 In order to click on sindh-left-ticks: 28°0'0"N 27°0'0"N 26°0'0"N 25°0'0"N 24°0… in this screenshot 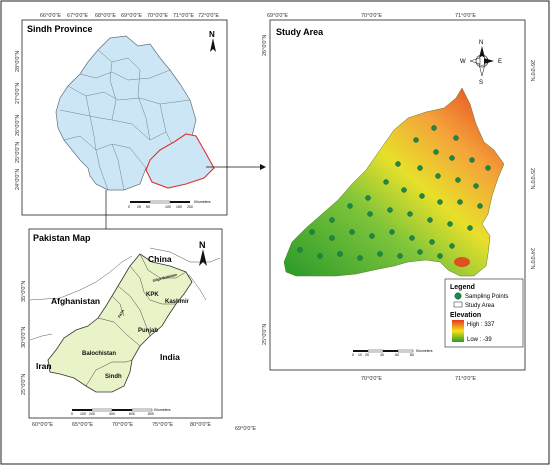, I will do `click(18, 120)`.